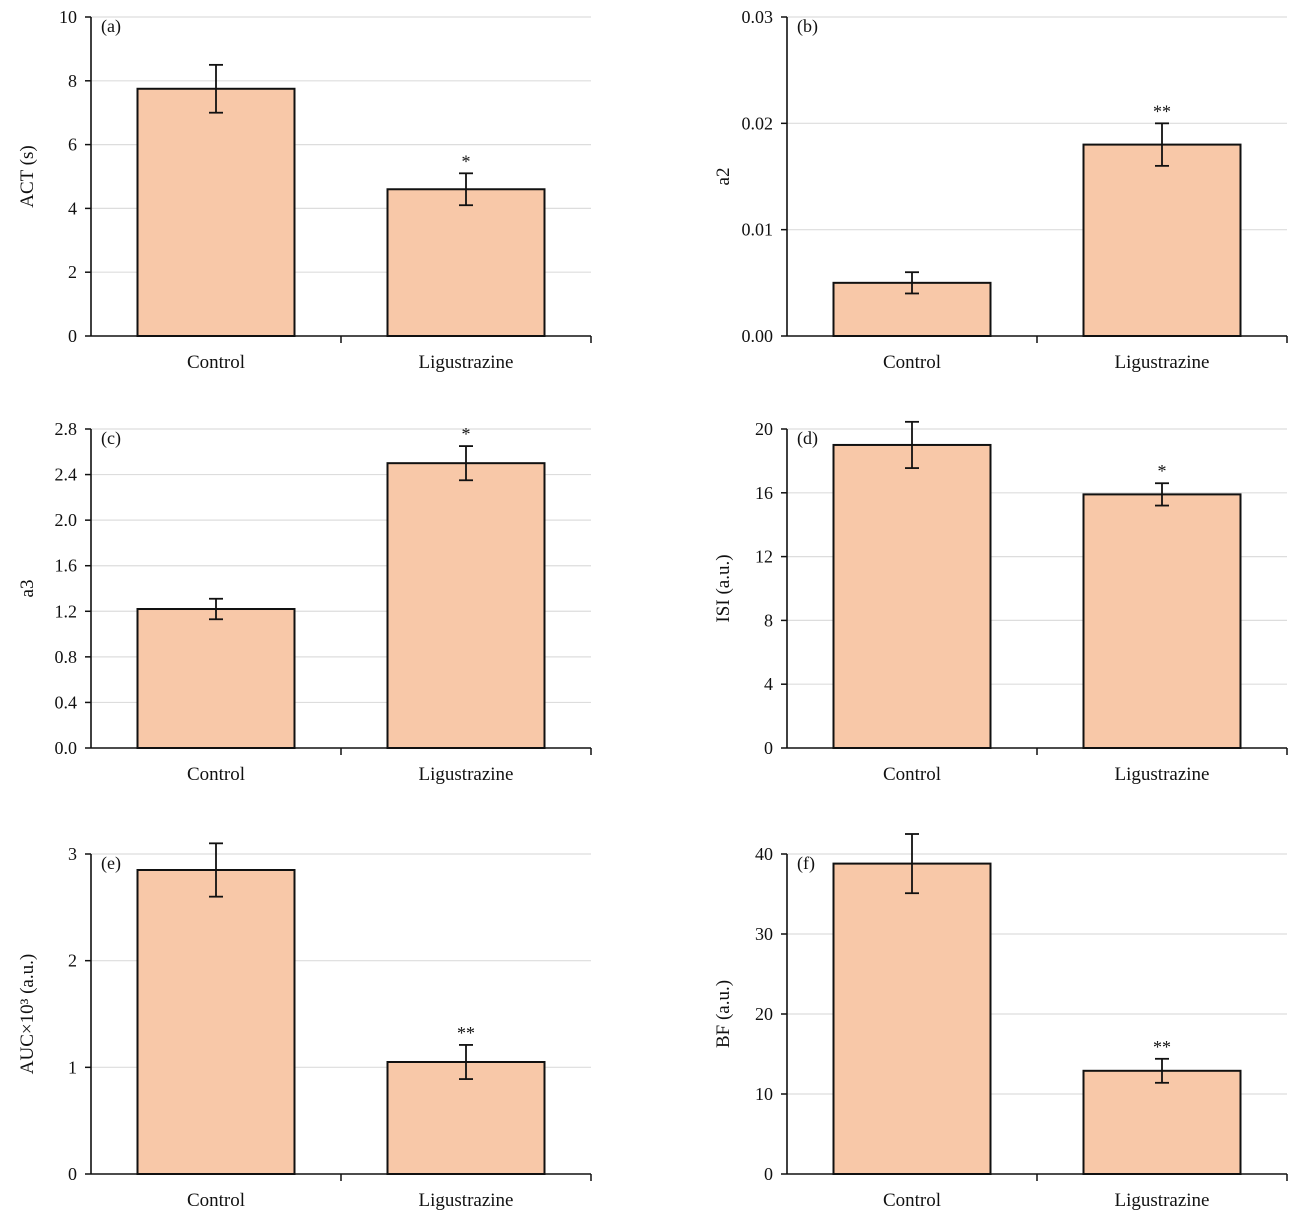 This screenshot has width=1300, height=1217. Describe the element at coordinates (764, 854) in the screenshot. I see `y-tick-label: 40` at that location.